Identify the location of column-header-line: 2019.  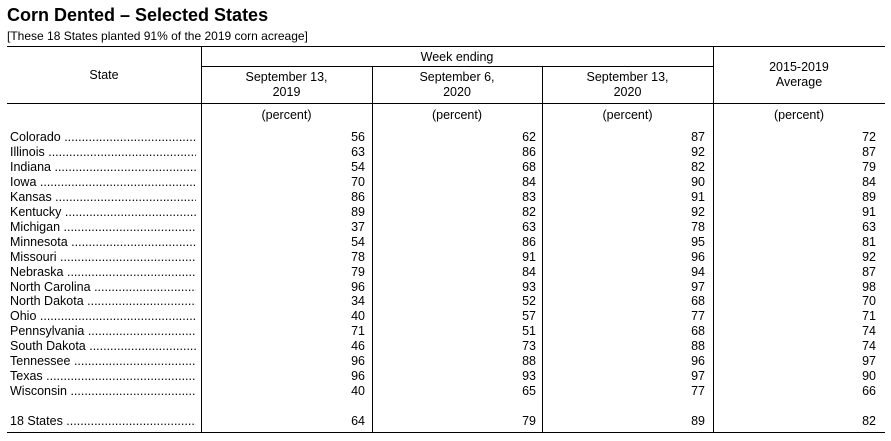
(286, 92).